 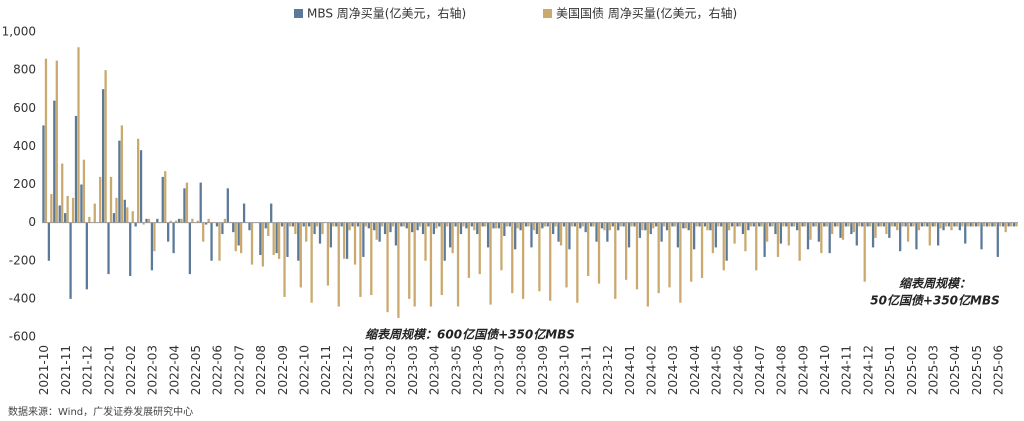 I want to click on x-tick-label: 2022-06, so click(x=218, y=370).